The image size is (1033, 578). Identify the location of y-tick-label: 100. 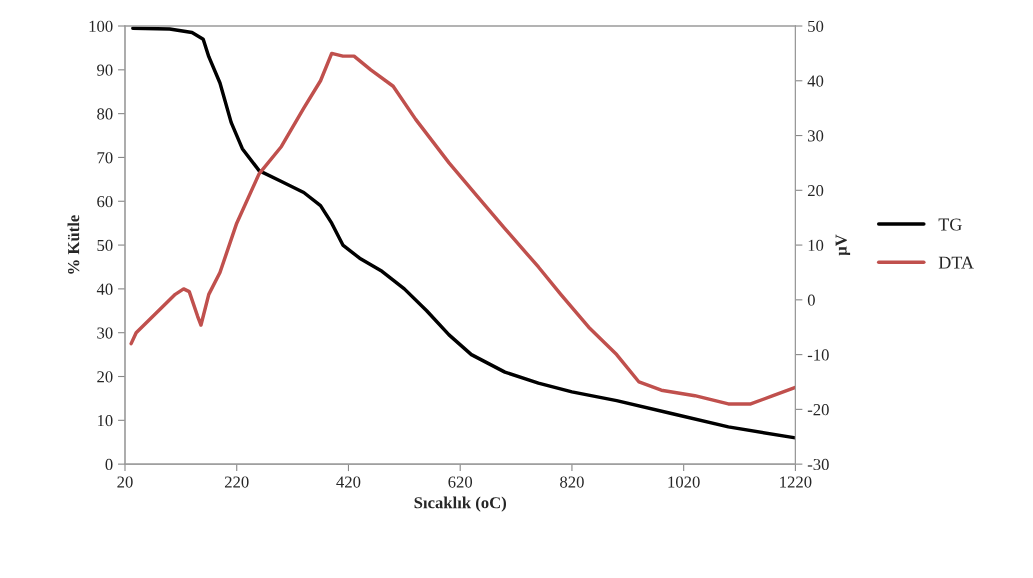
(101, 26).